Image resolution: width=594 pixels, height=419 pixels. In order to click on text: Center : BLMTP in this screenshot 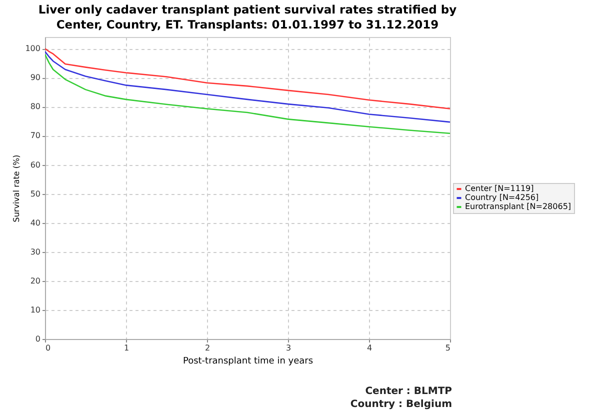, I will do `click(408, 391)`.